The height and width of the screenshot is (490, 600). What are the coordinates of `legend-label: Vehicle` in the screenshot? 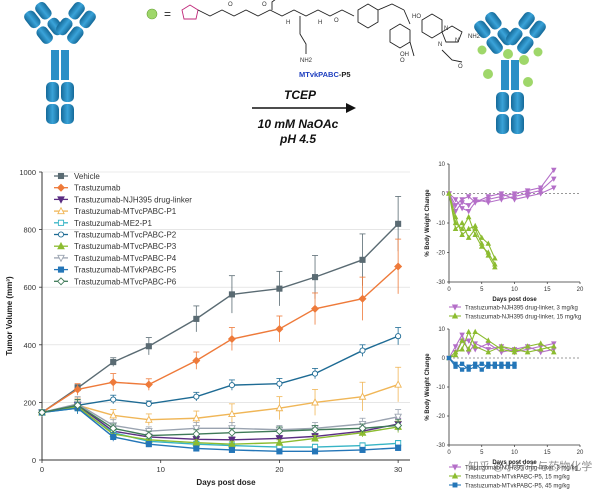 It's located at (87, 176).